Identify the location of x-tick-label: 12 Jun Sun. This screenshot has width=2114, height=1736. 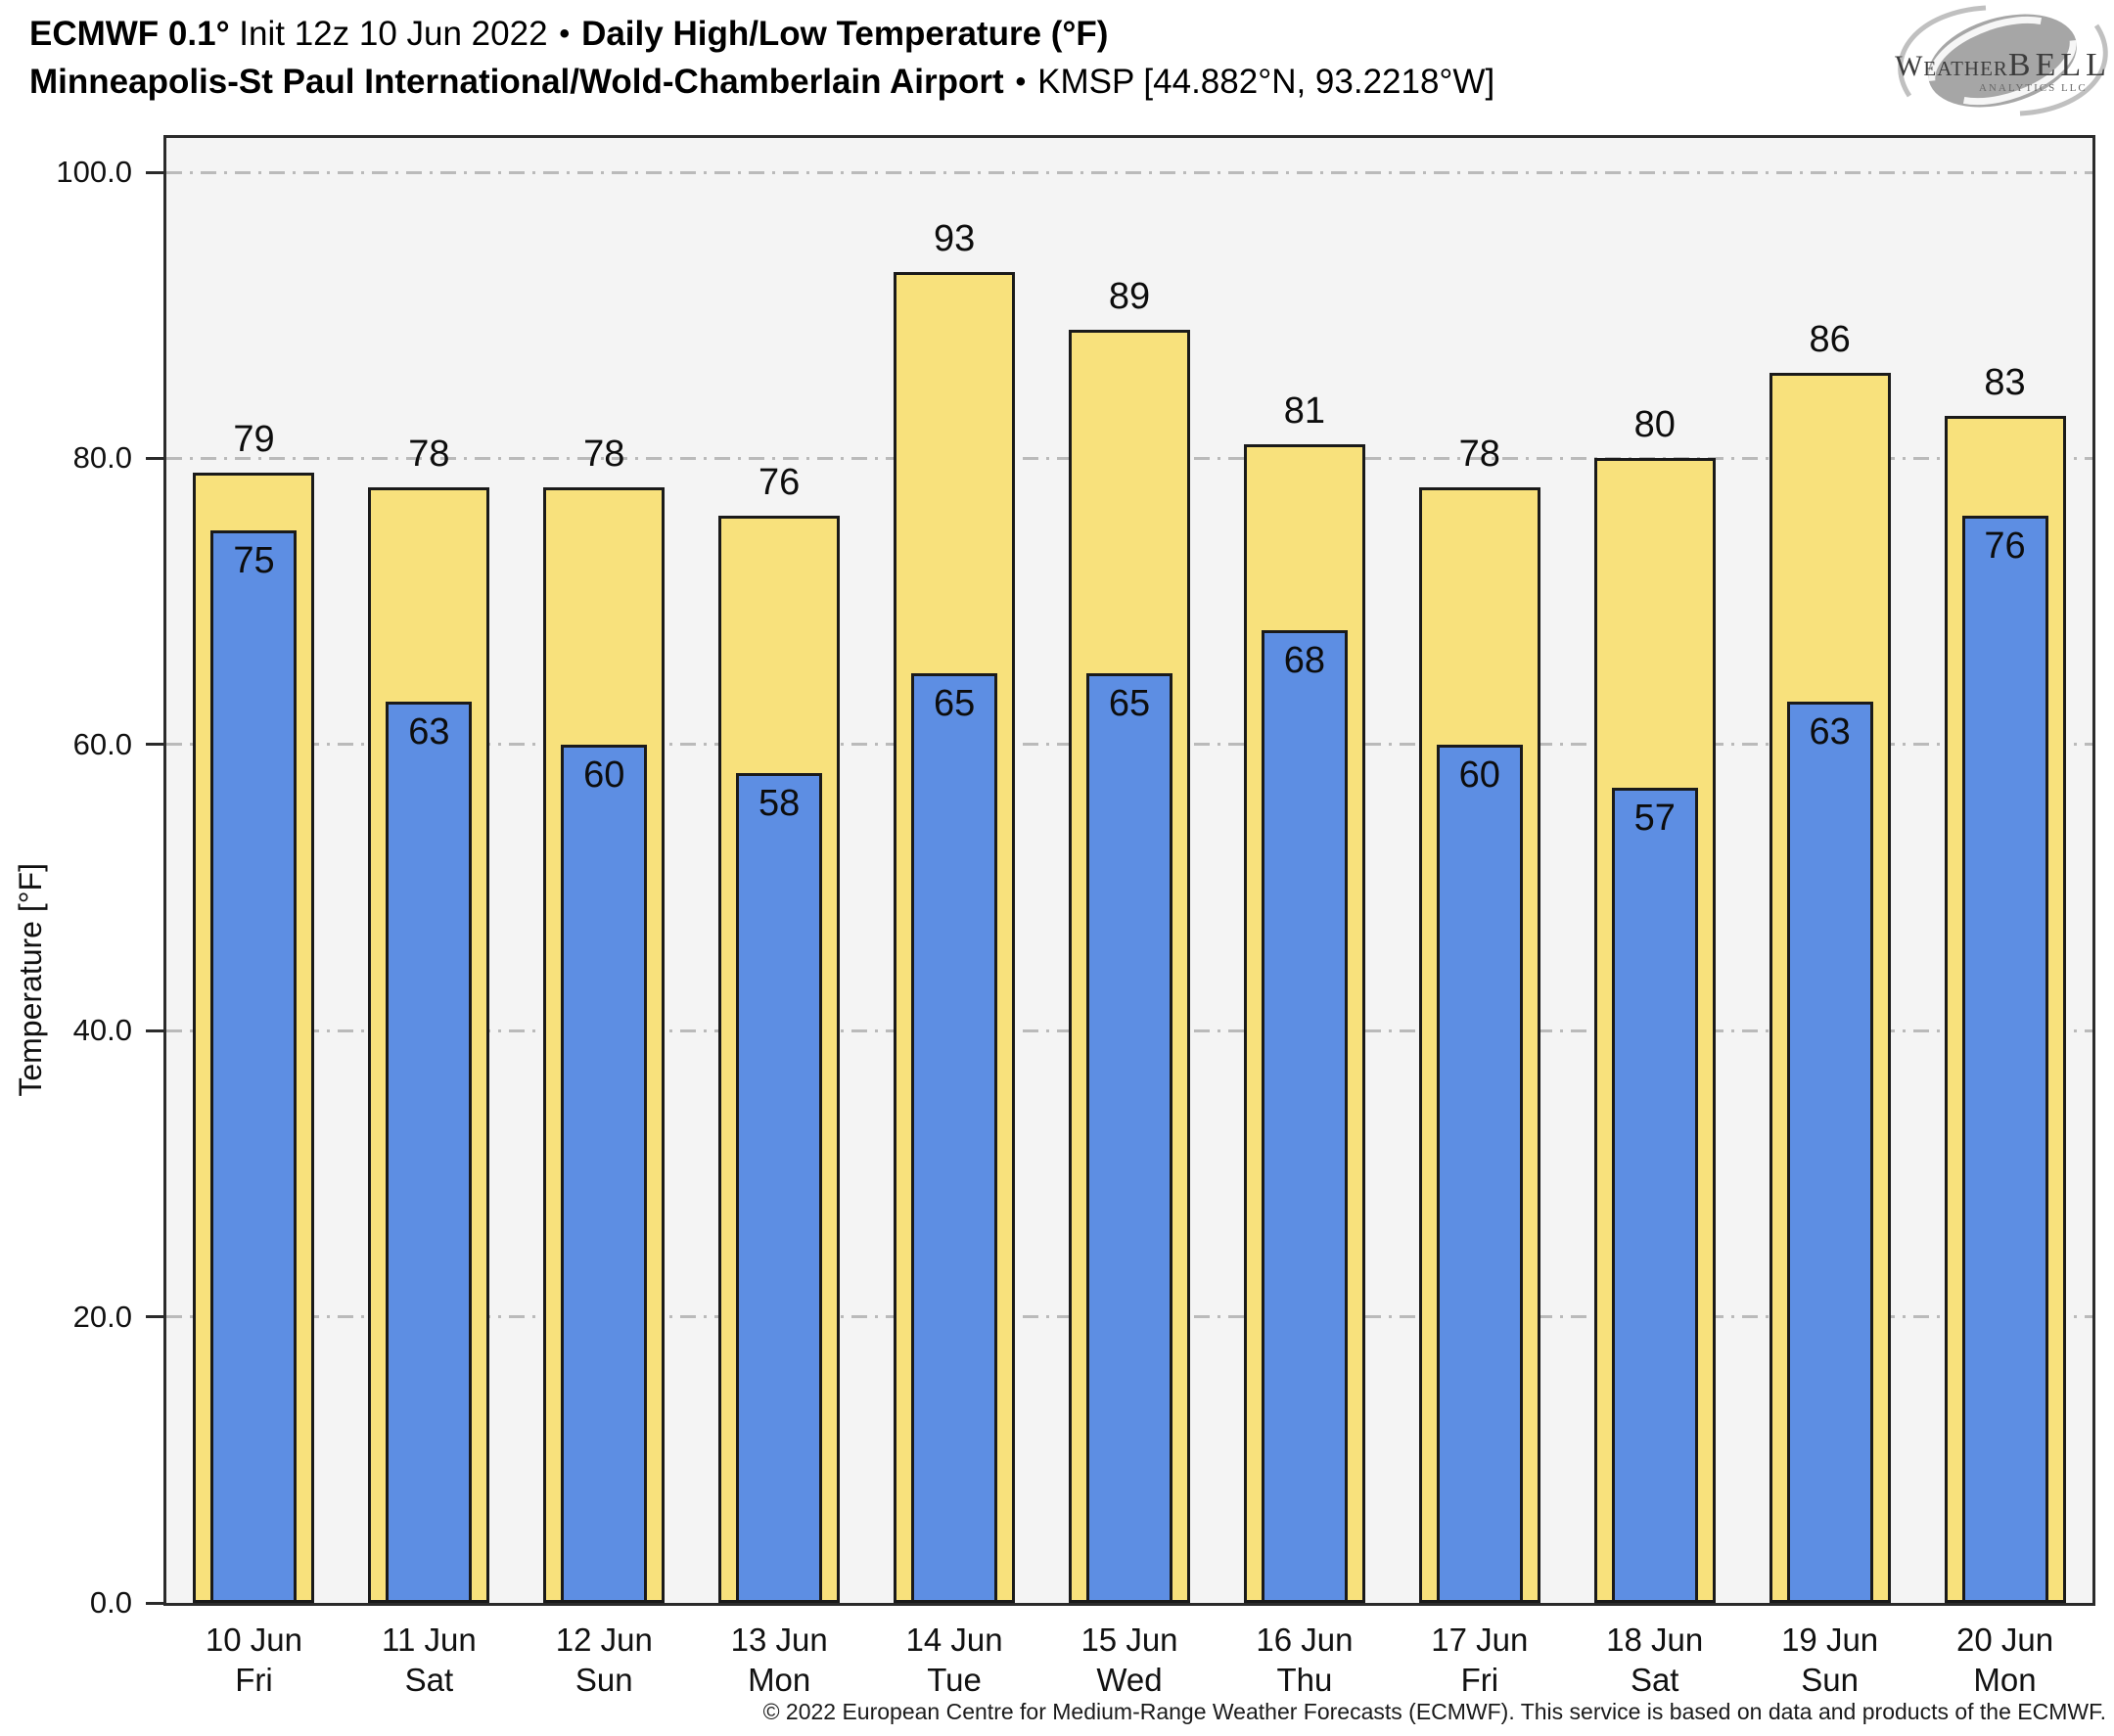
(605, 1660).